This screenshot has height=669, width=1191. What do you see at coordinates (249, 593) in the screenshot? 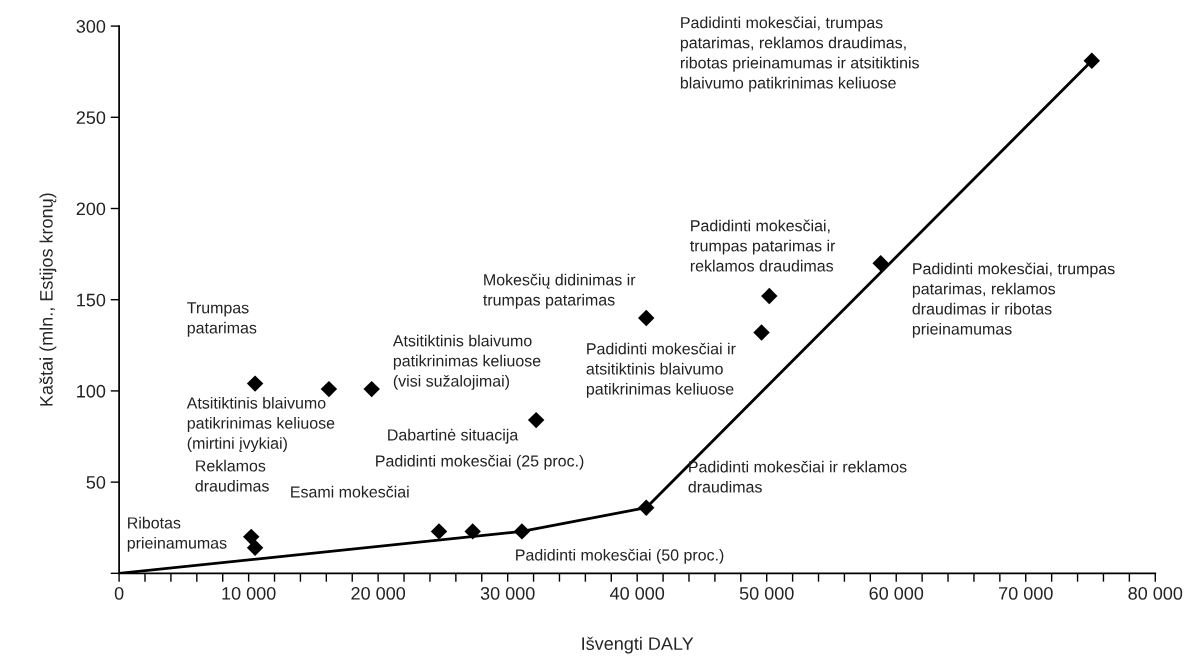
I see `x-tick-label: 10 000` at bounding box center [249, 593].